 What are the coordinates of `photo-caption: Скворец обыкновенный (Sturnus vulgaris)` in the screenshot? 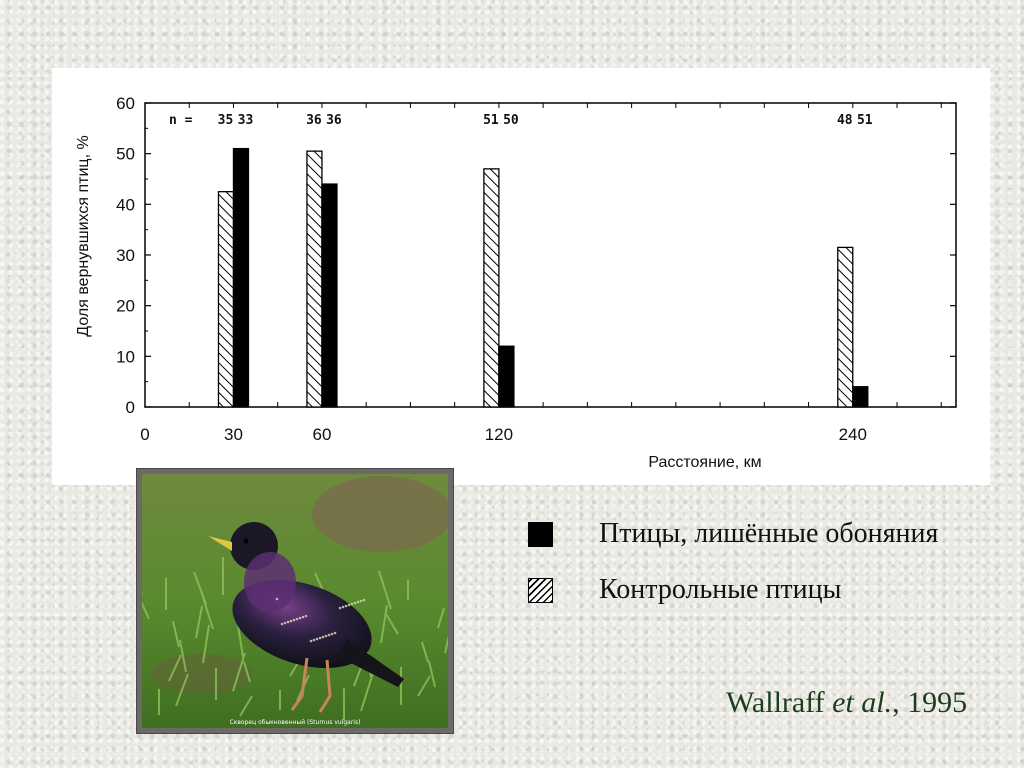 It's located at (295, 722).